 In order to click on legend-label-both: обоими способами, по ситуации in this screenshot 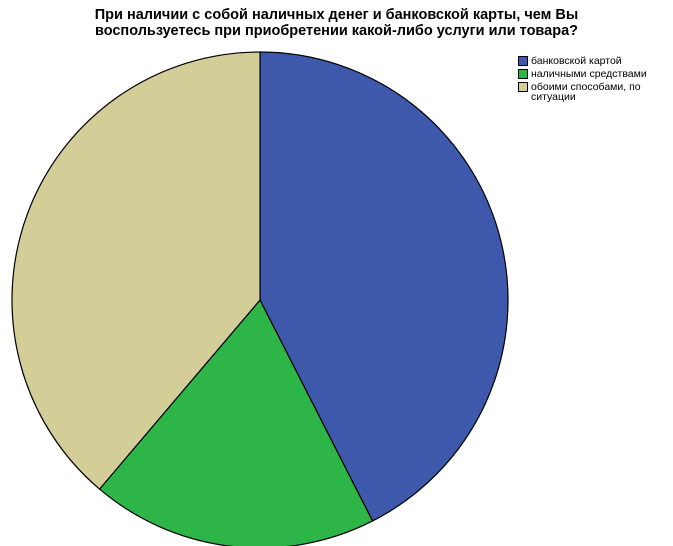, I will do `click(586, 92)`.